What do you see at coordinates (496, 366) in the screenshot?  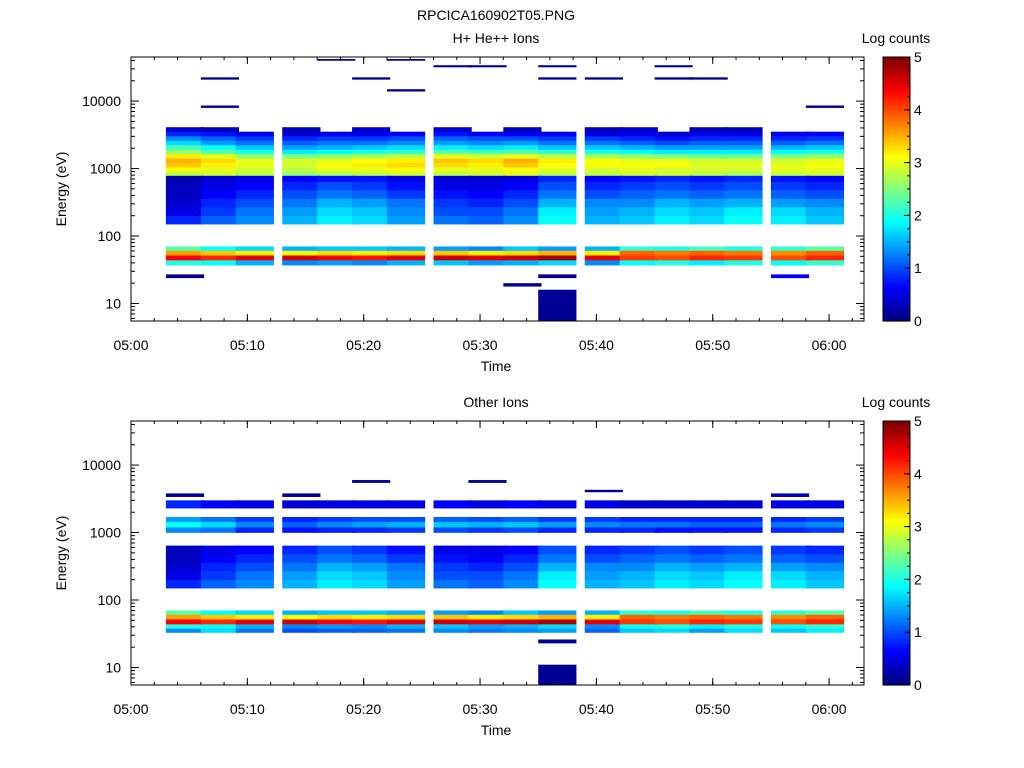 I see `x-axis-label: Time` at bounding box center [496, 366].